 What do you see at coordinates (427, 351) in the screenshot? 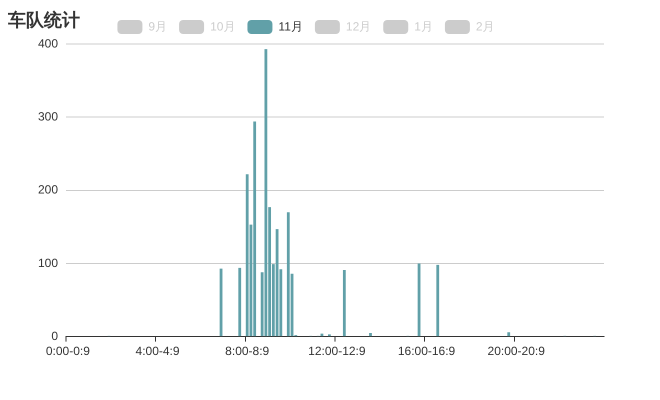
I see `x-tick-label: 16:00-16:9` at bounding box center [427, 351].